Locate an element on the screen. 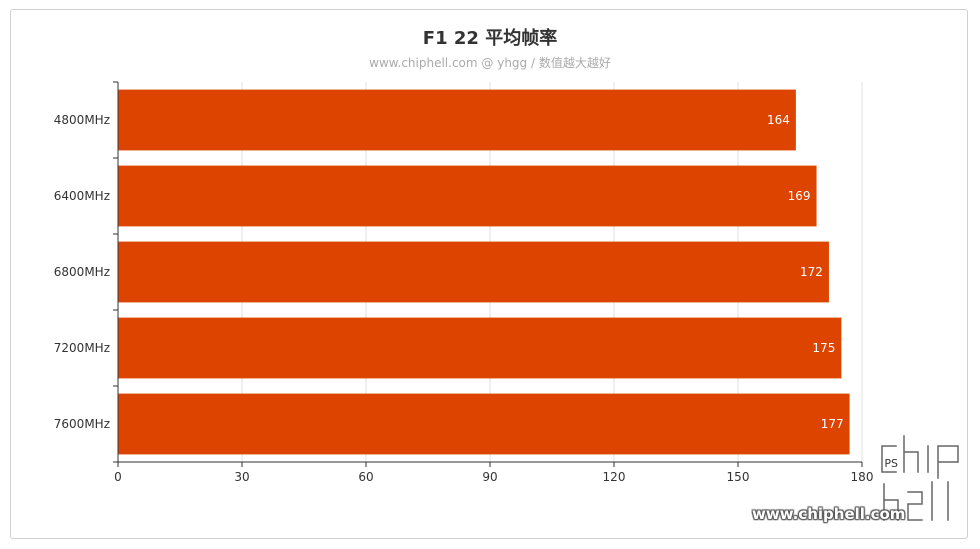 The width and height of the screenshot is (980, 549). data-label: 172 is located at coordinates (811, 272).